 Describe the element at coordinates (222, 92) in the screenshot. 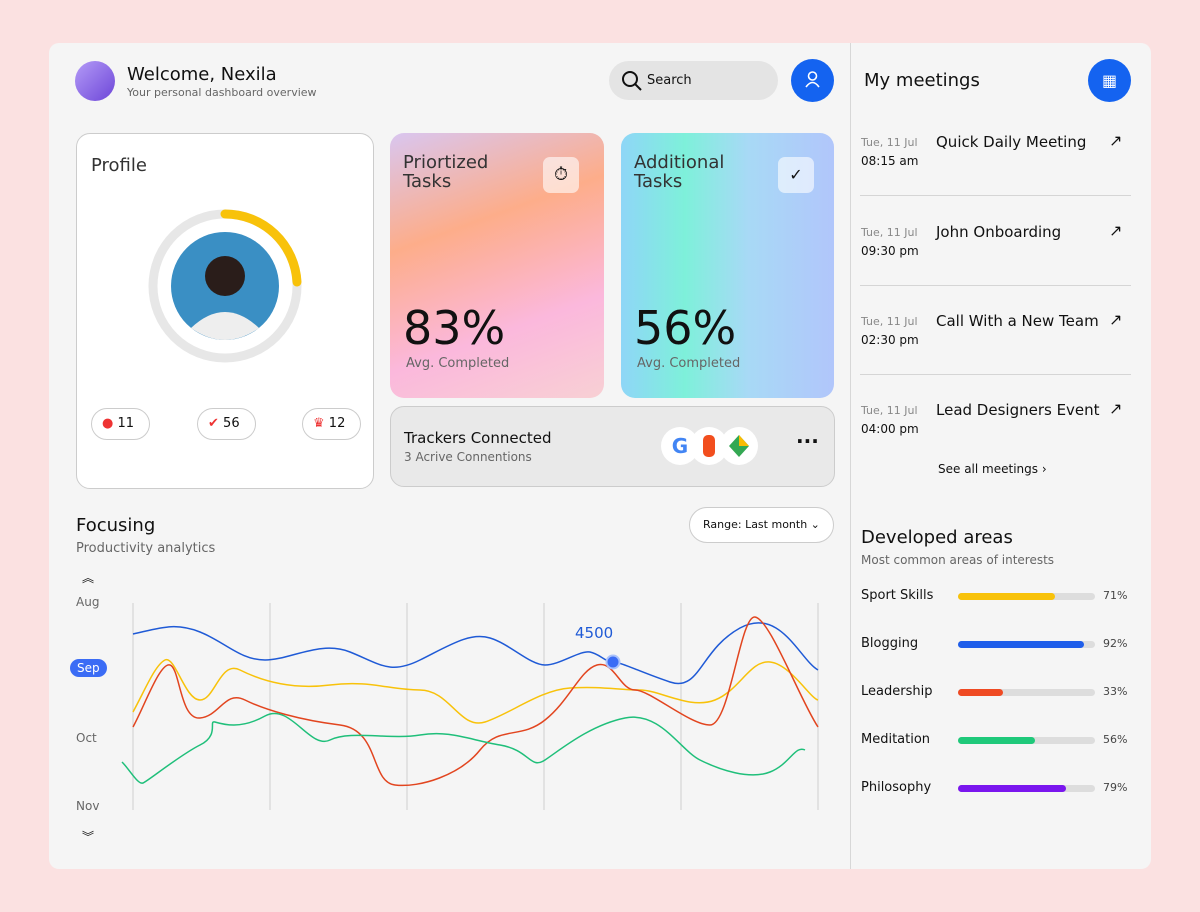

I see `welcome-subtitle: Your personal dashboard overview` at that location.